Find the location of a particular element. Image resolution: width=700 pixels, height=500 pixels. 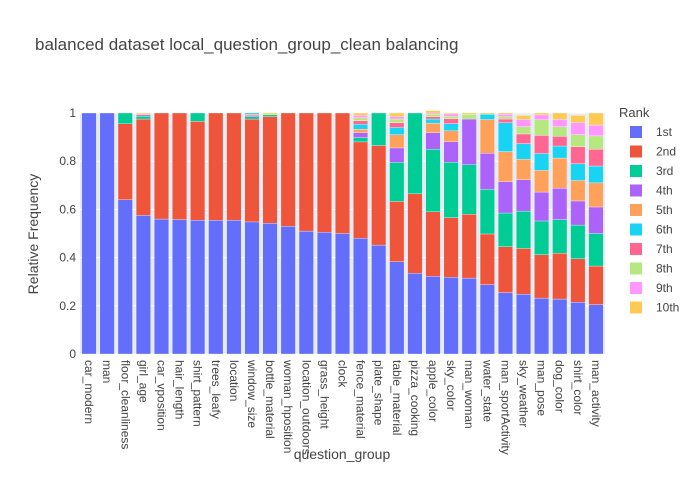

legend-label: 5th is located at coordinates (664, 210).